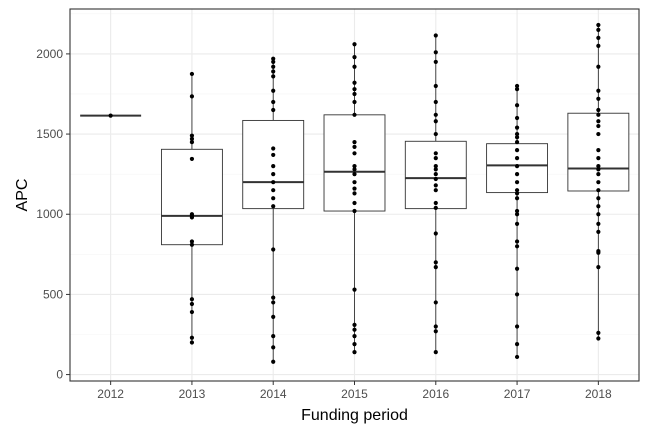  What do you see at coordinates (598, 394) in the screenshot?
I see `x-tick-label: 2018` at bounding box center [598, 394].